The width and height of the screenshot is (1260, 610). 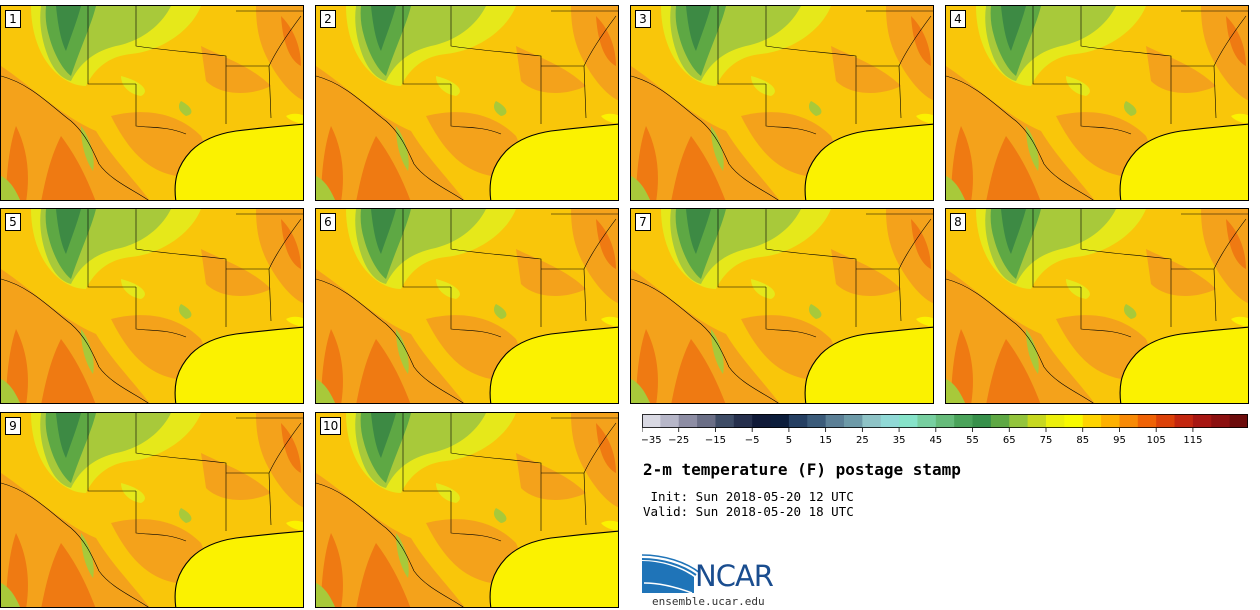 I want to click on colorbar-tick-label: 25, so click(x=862, y=440).